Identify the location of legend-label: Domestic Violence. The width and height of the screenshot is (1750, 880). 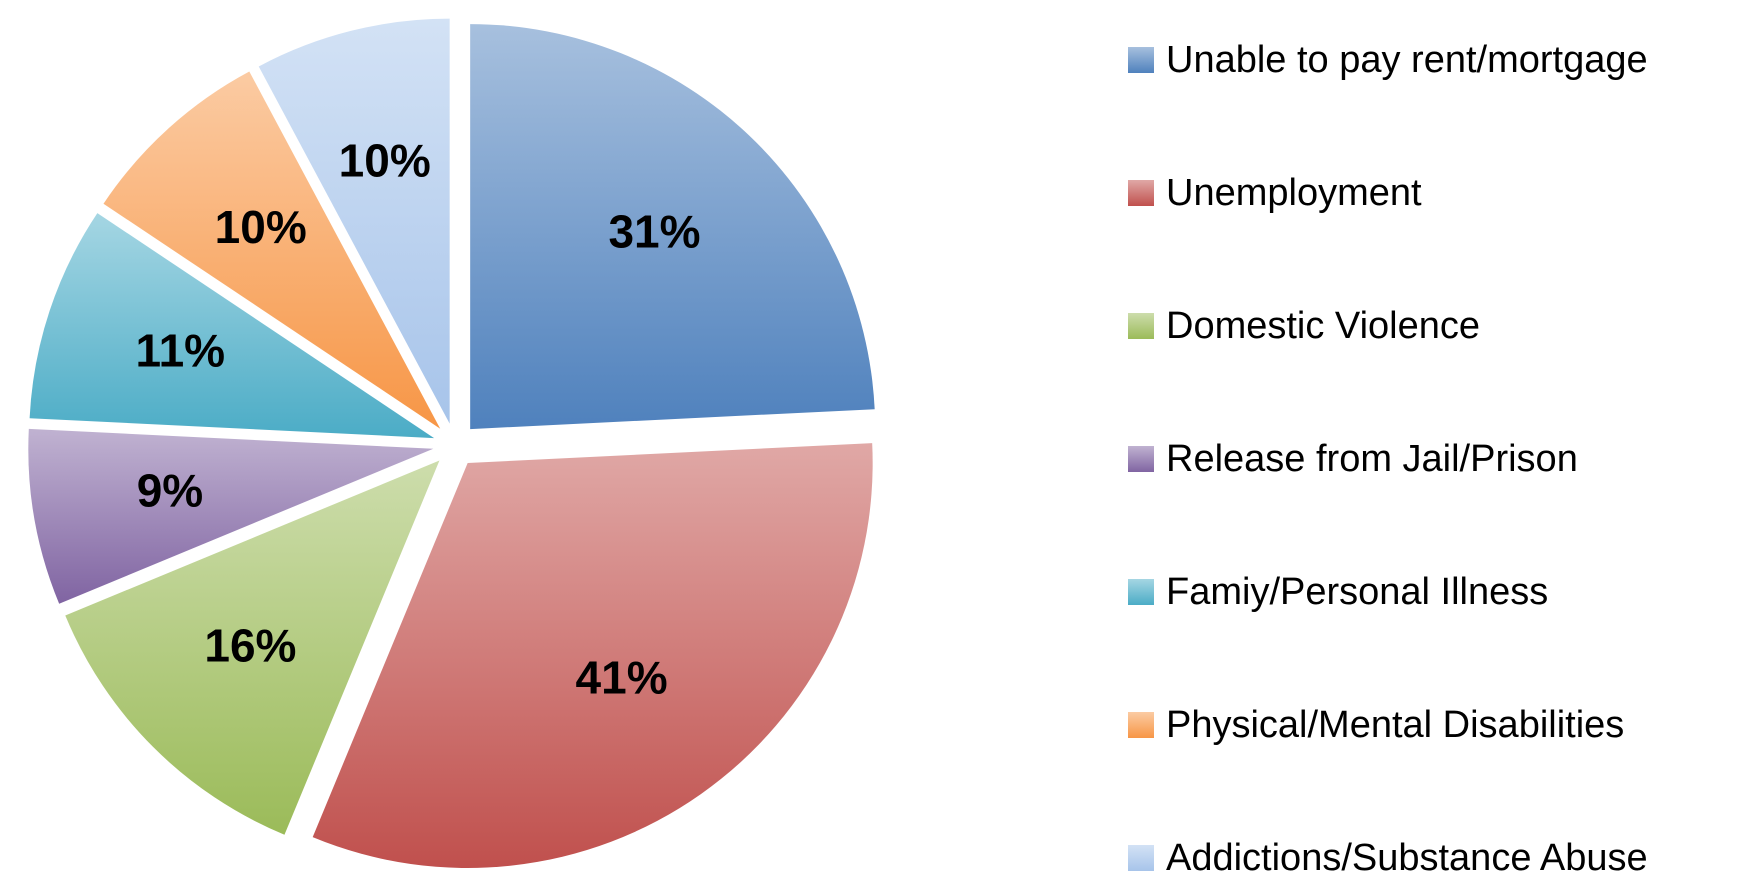
(1323, 326).